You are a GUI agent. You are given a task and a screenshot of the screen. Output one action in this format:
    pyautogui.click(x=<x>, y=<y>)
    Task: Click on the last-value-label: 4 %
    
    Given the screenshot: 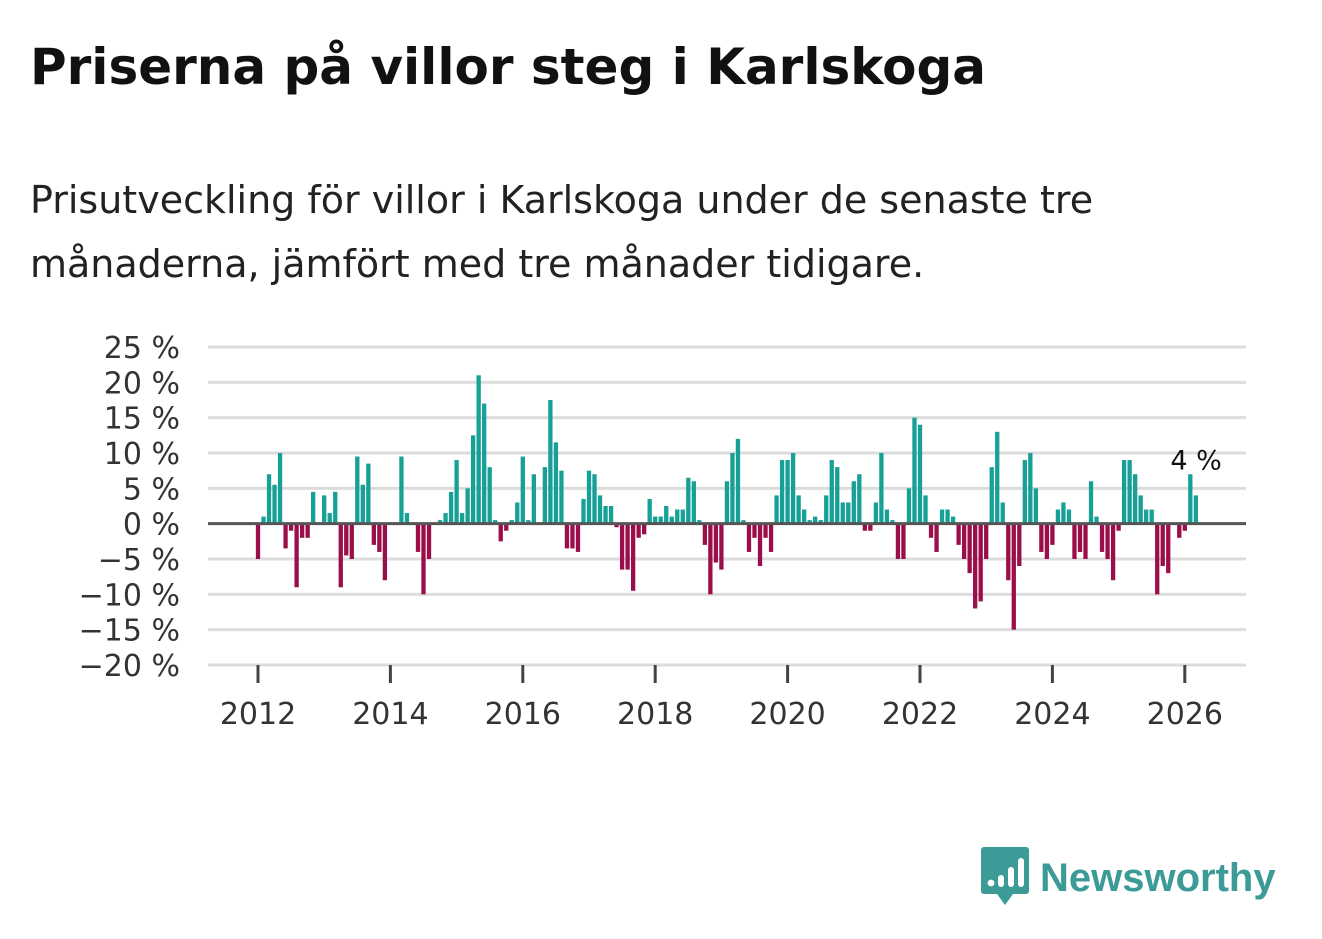 What is the action you would take?
    pyautogui.click(x=1195, y=460)
    